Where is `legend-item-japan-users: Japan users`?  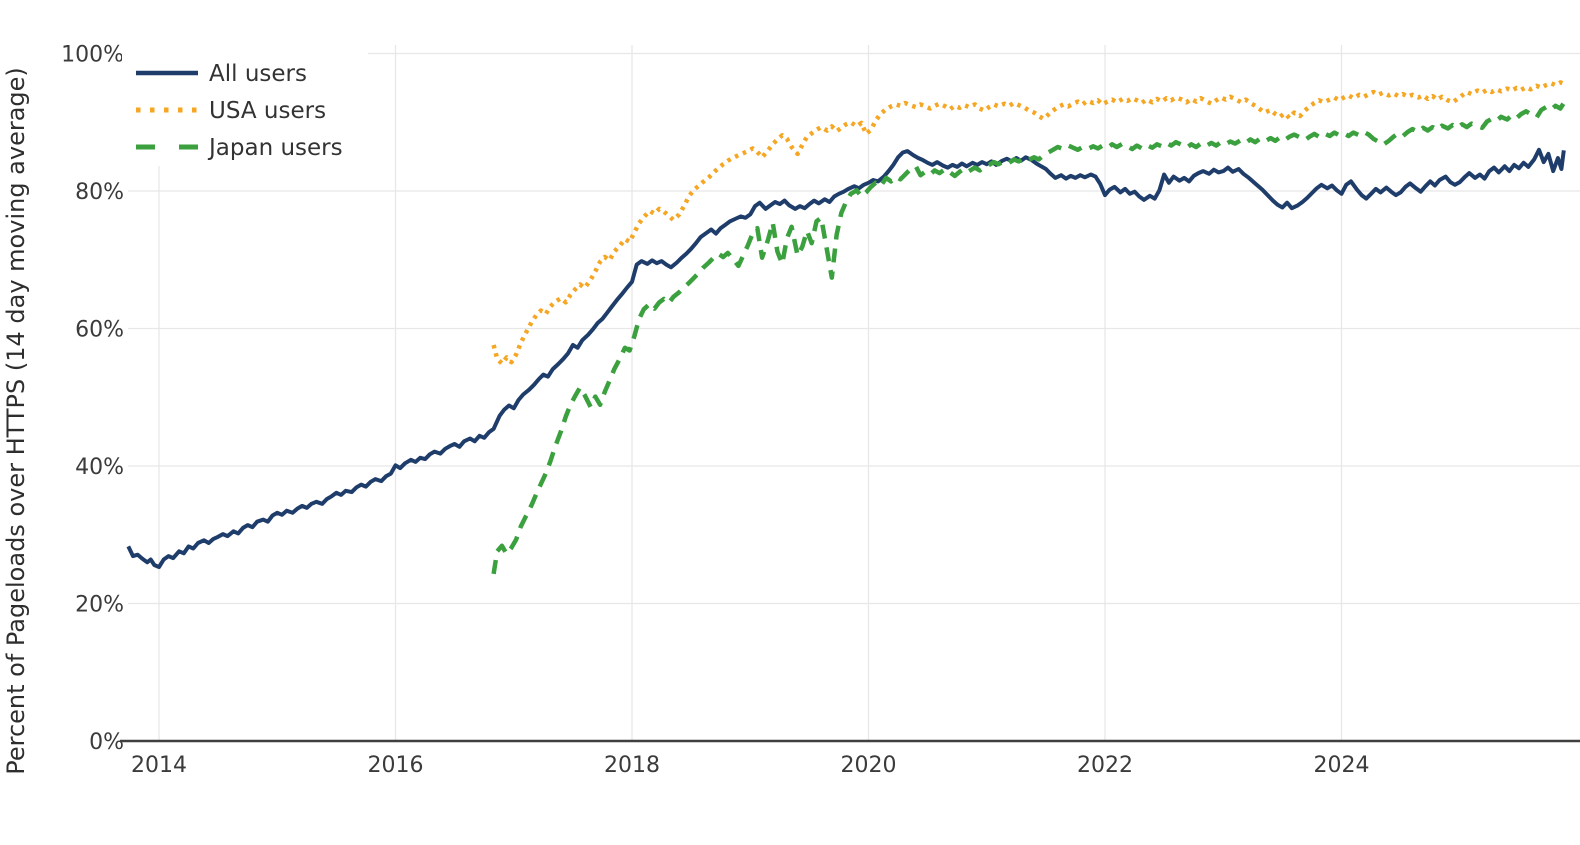
legend-item-japan-users: Japan users is located at coordinates (239, 148).